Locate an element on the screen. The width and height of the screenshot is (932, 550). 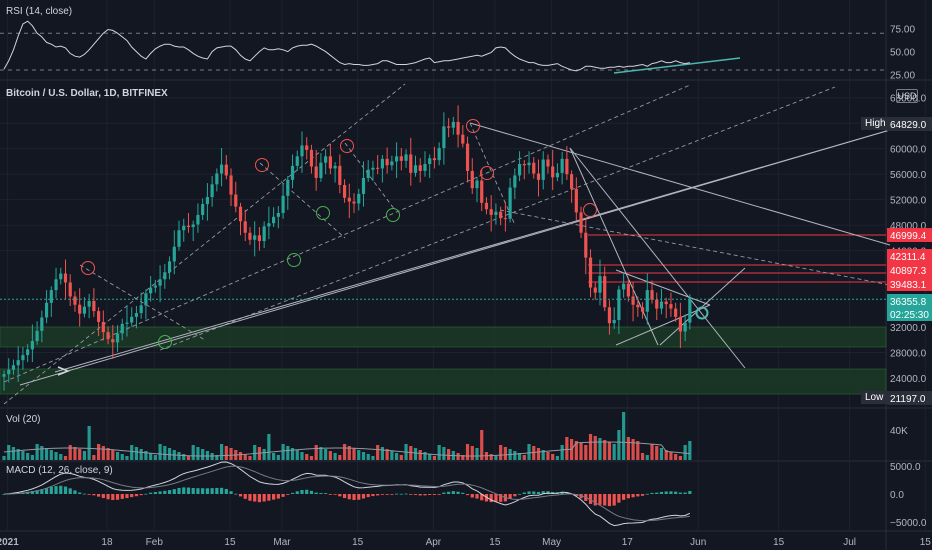
vol-title: Vol (20) is located at coordinates (23, 419).